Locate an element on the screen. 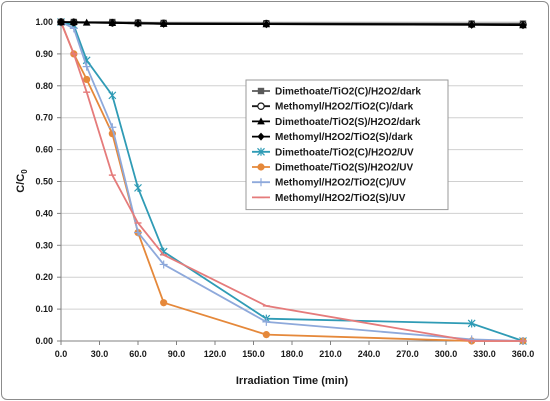 The height and width of the screenshot is (401, 550). y-tick-label: 0.20 is located at coordinates (44, 277).